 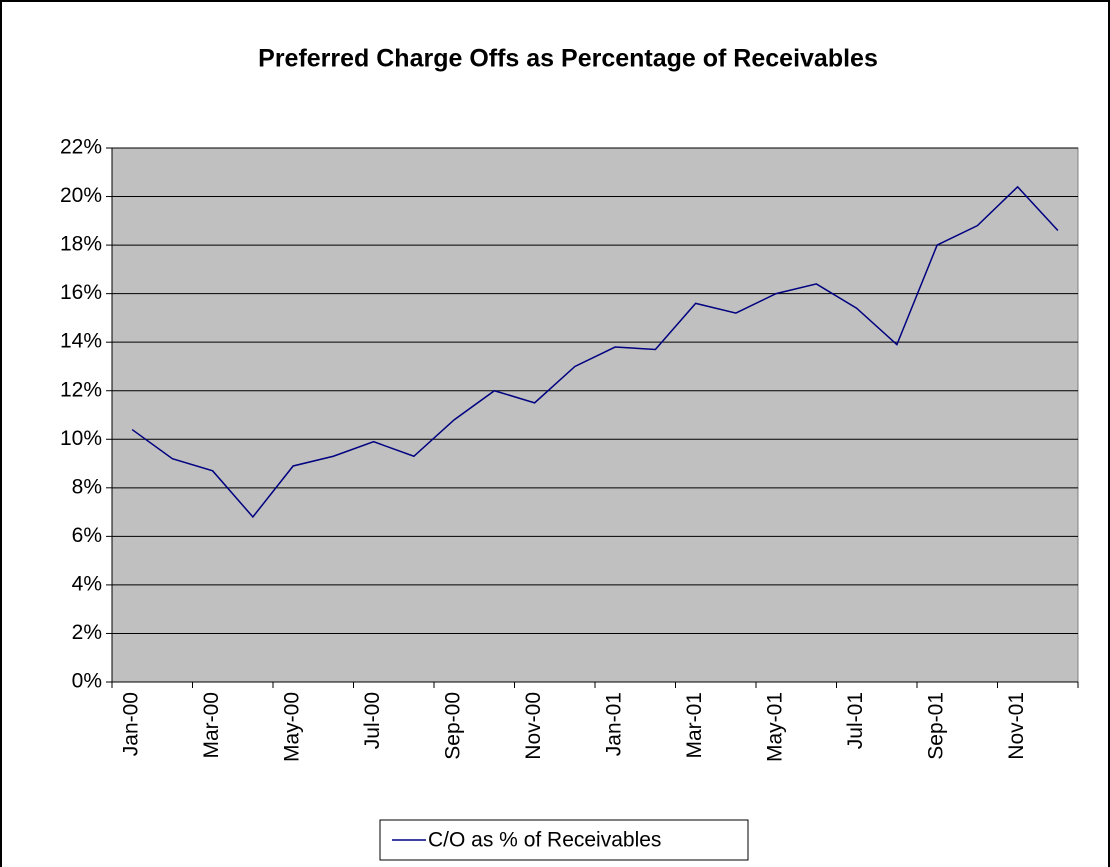 I want to click on y-tick-label: 10%, so click(x=81, y=438).